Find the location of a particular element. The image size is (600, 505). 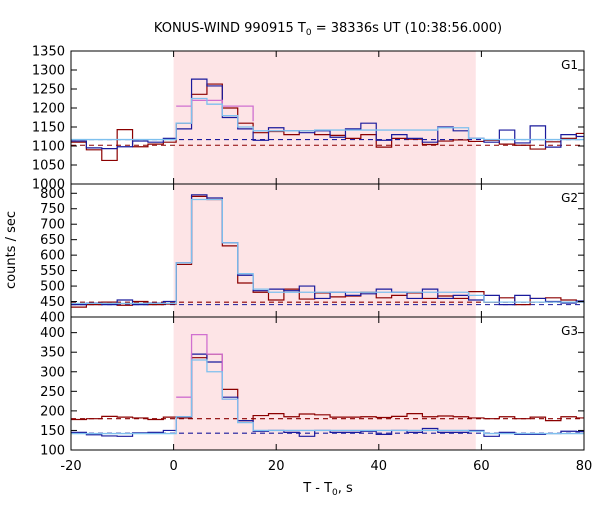

x-axis-label: T - T0, s is located at coordinates (327, 489).